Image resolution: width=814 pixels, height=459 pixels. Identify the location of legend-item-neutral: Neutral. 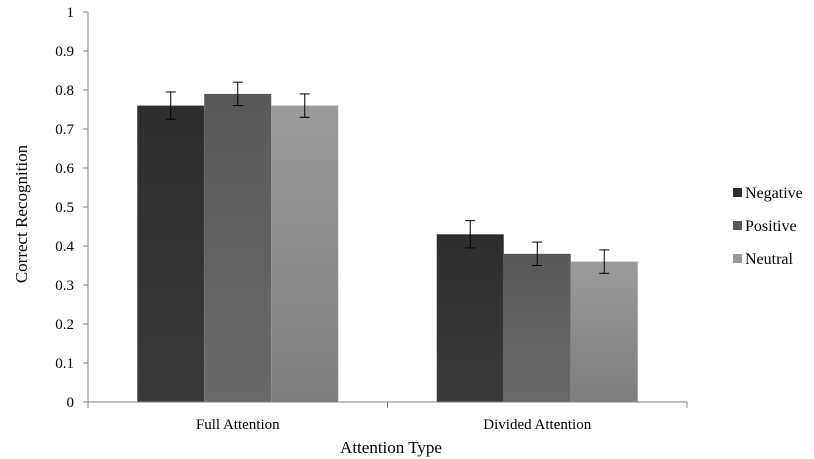
(763, 259).